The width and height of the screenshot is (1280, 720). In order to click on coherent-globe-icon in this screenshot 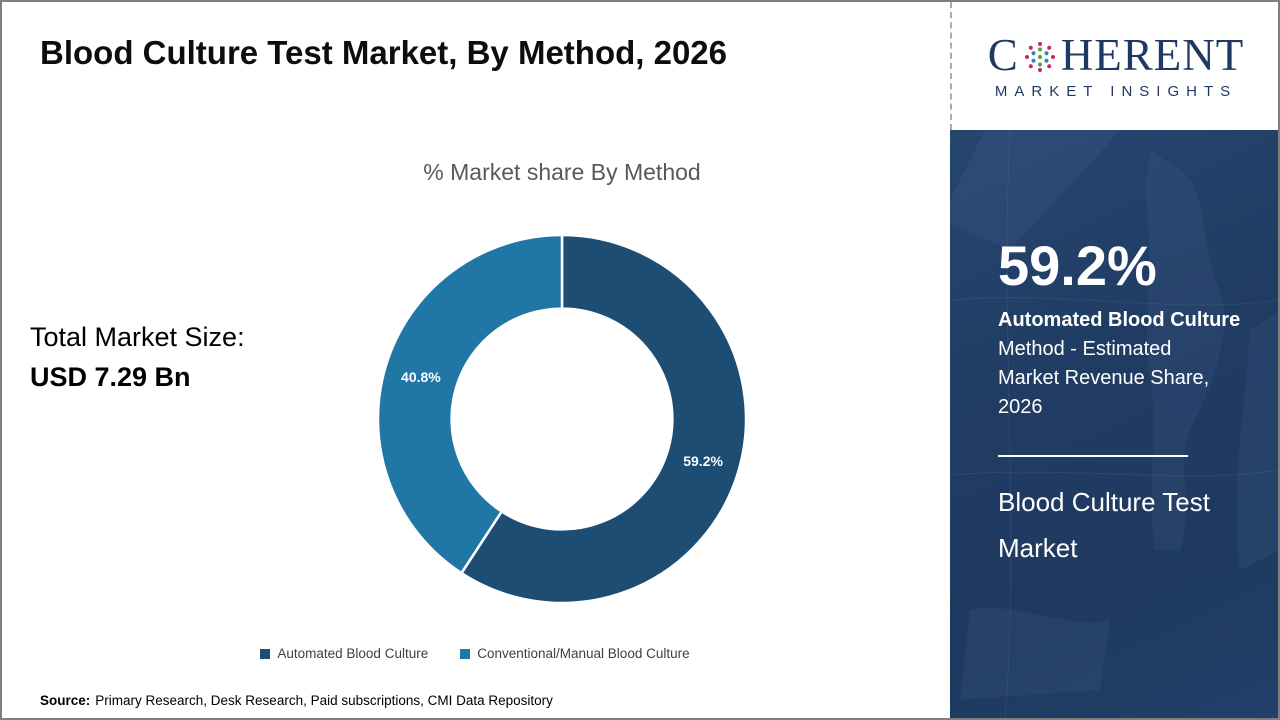, I will do `click(1039, 57)`.